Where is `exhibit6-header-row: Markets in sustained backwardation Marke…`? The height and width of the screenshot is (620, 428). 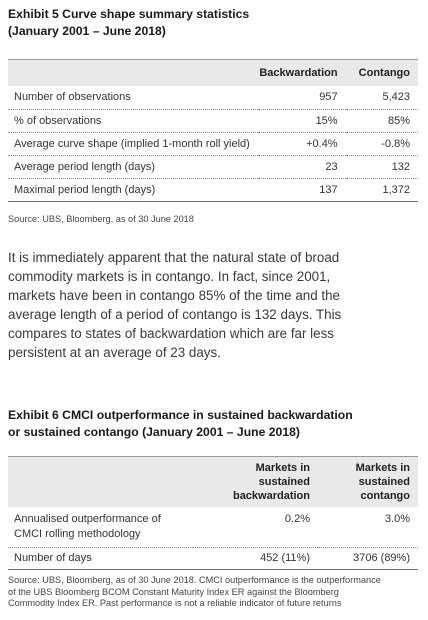 exhibit6-header-row: Markets in sustained backwardation Marke… is located at coordinates (213, 482).